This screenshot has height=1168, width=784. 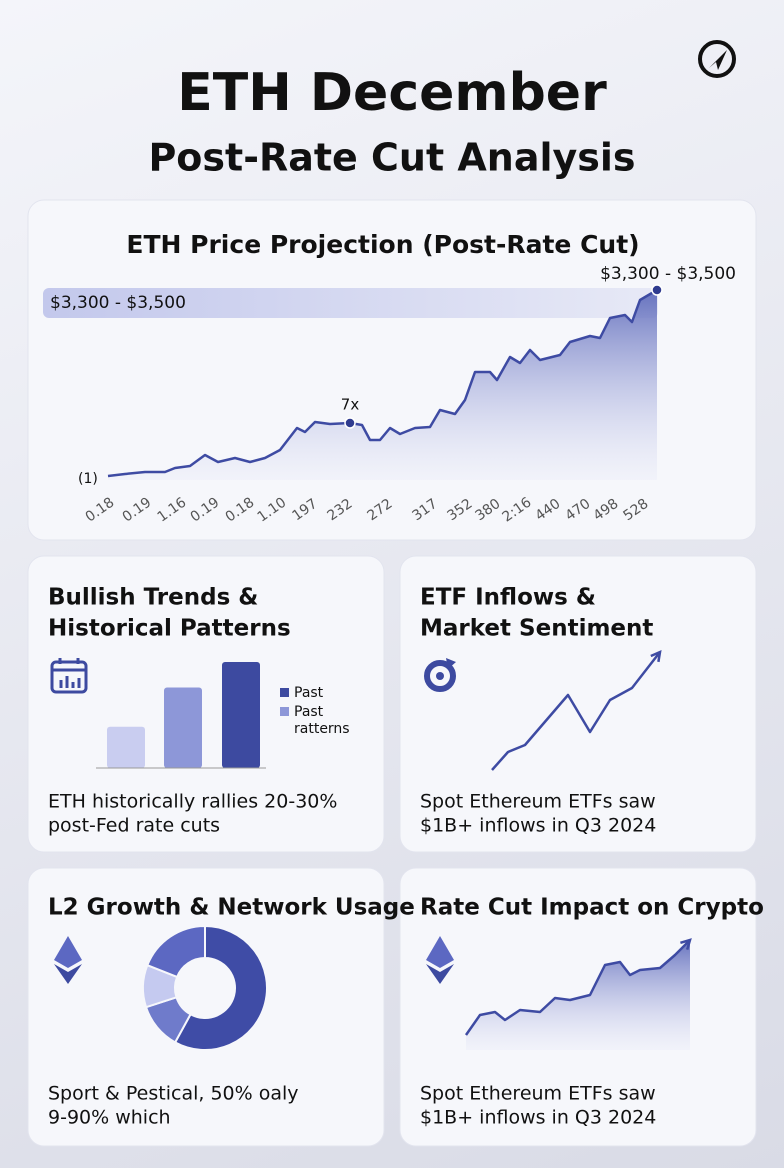 I want to click on refresh-icon, so click(x=440, y=675).